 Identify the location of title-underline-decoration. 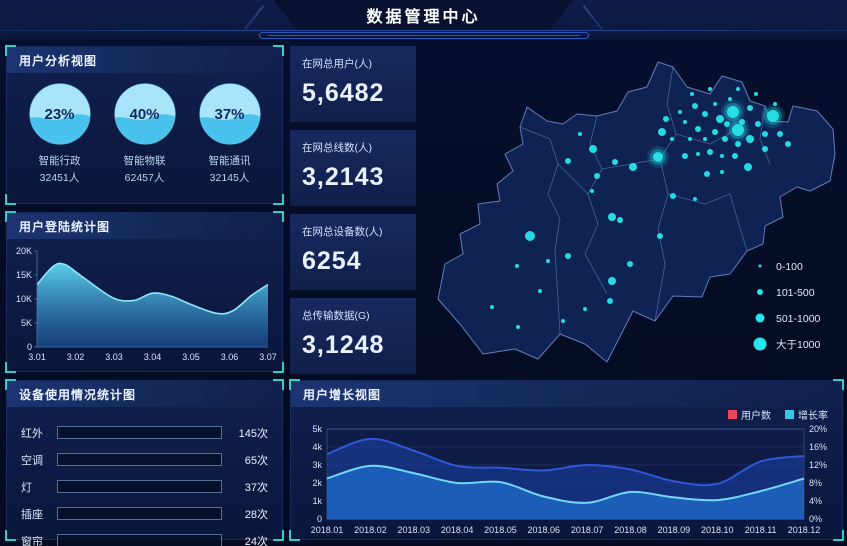
(423, 35).